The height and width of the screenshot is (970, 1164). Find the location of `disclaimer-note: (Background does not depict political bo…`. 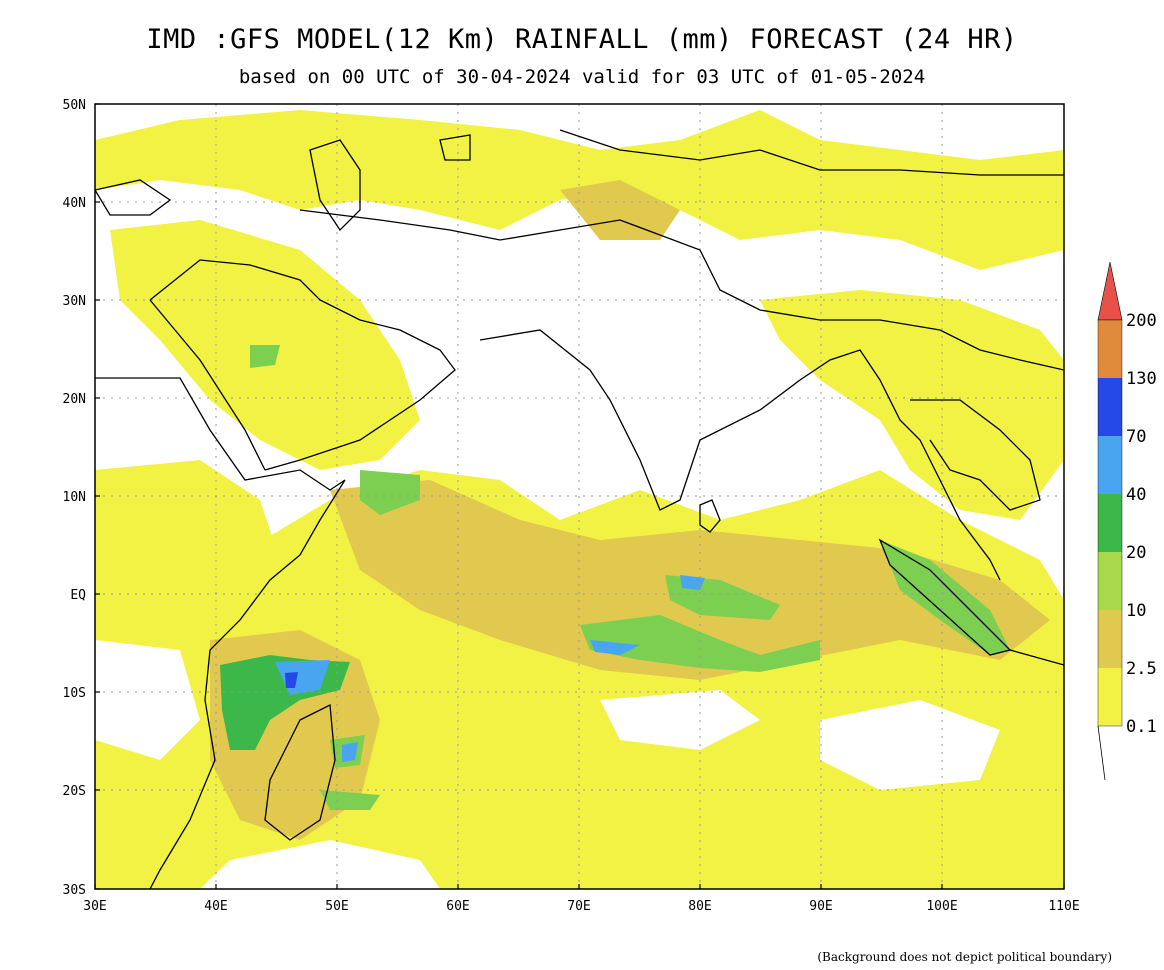

disclaimer-note: (Background does not depict political bo… is located at coordinates (964, 957).